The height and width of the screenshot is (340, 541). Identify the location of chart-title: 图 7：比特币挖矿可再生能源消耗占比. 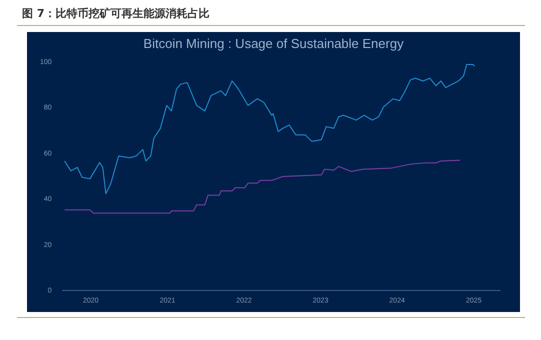
(116, 13).